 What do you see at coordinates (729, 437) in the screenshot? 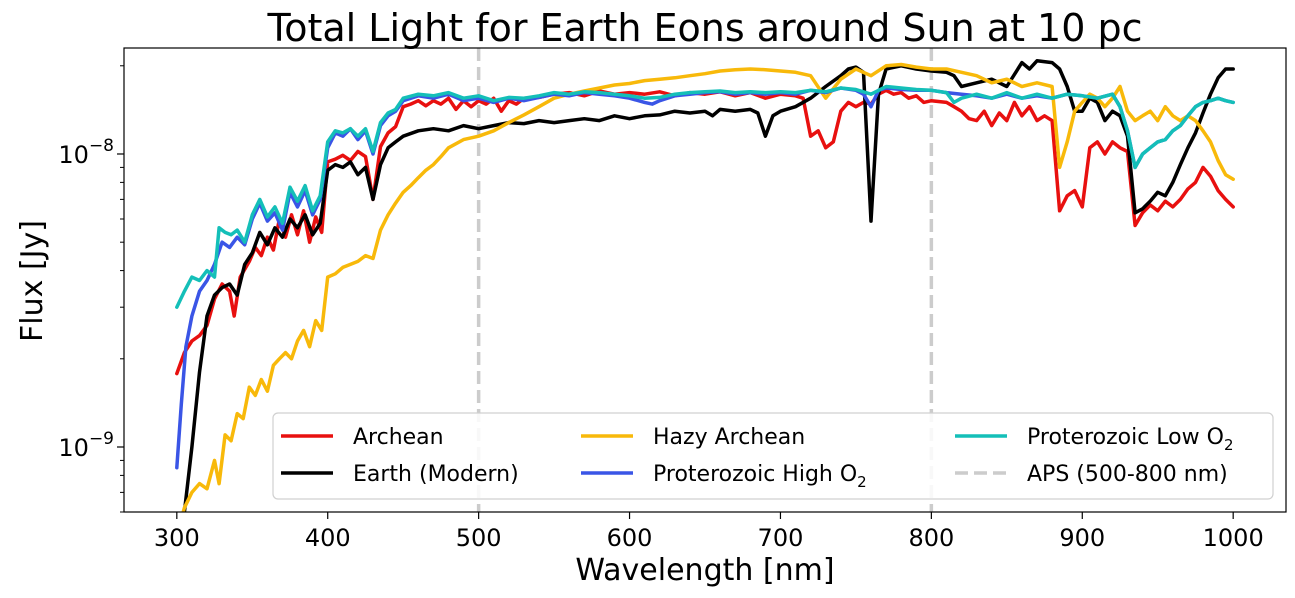
I see `legend-label: Hazy Archean` at bounding box center [729, 437].